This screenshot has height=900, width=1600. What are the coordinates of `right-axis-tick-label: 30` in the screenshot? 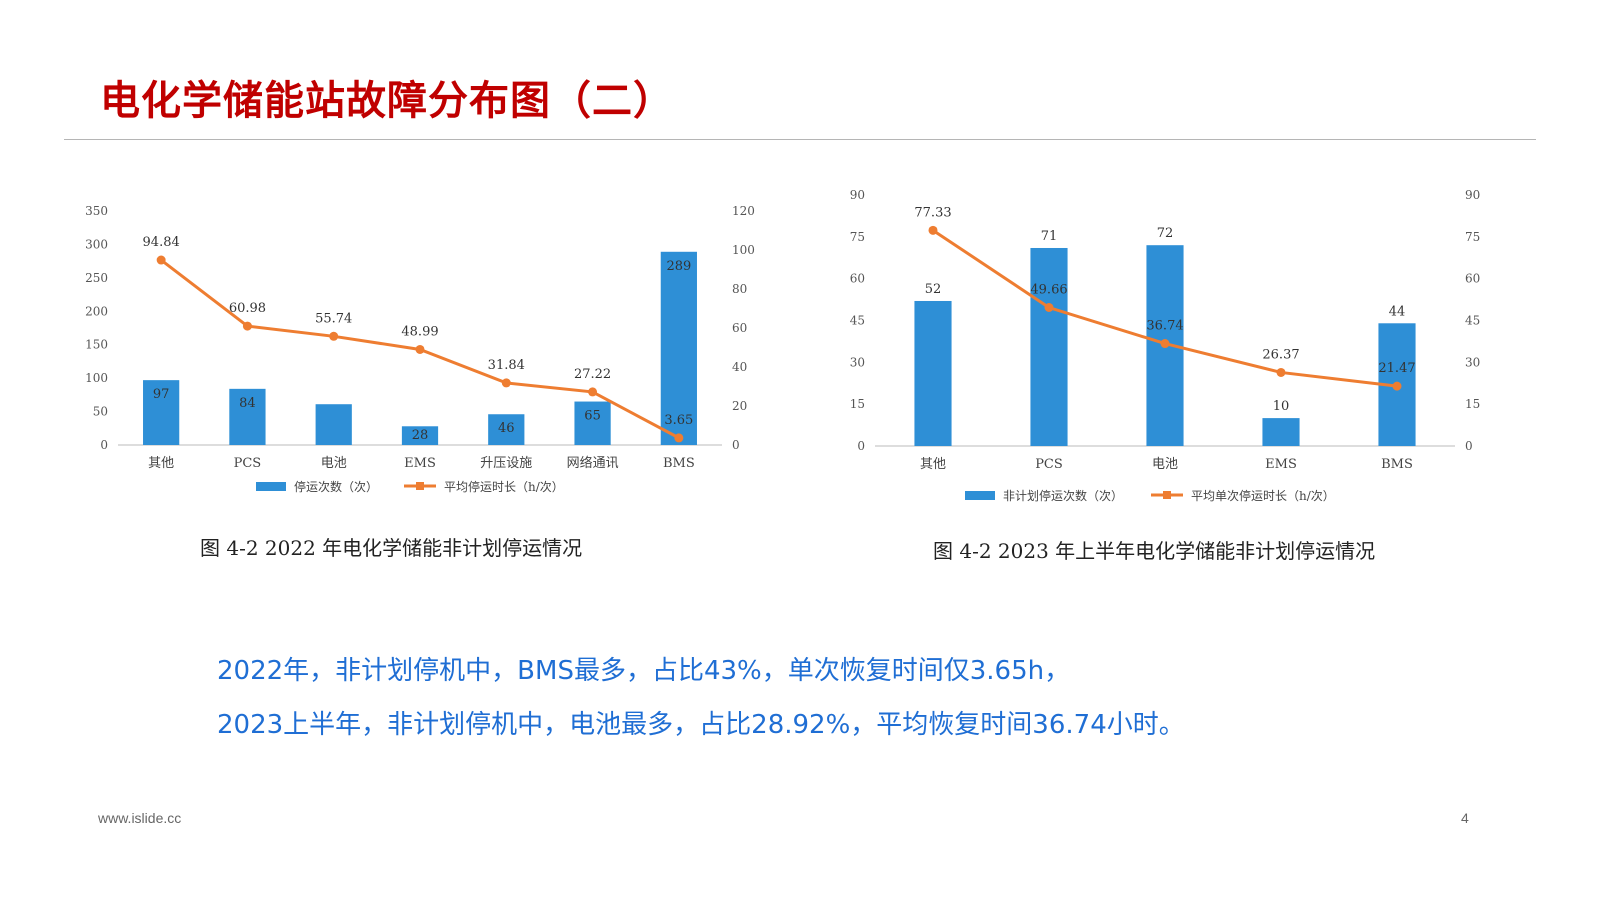 It's located at (1472, 362).